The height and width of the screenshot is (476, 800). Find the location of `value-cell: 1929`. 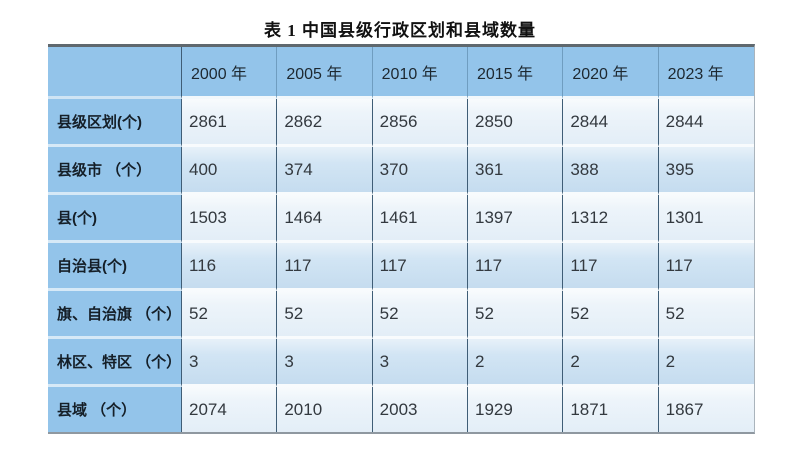

value-cell: 1929 is located at coordinates (515, 409).